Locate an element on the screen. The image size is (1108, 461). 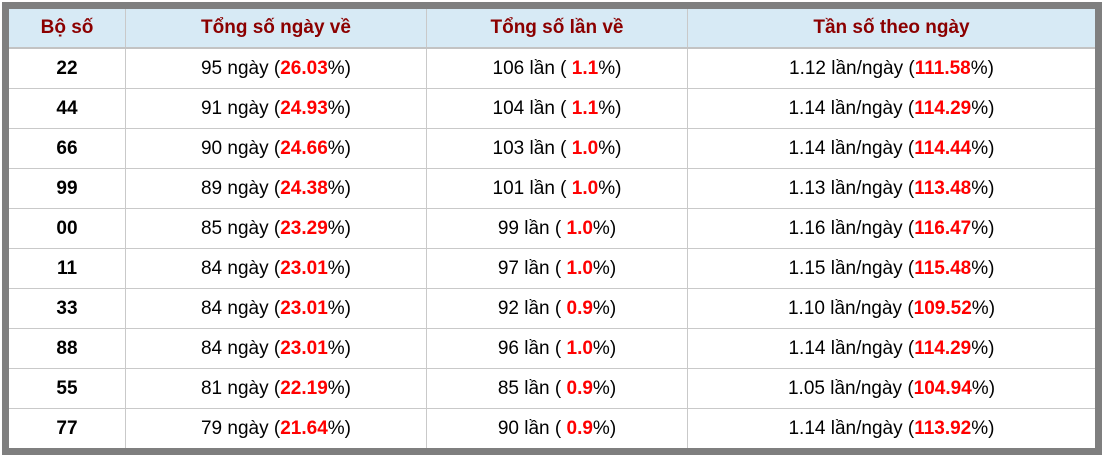
days-cell: 90 ngày (24.66%) is located at coordinates (276, 148).